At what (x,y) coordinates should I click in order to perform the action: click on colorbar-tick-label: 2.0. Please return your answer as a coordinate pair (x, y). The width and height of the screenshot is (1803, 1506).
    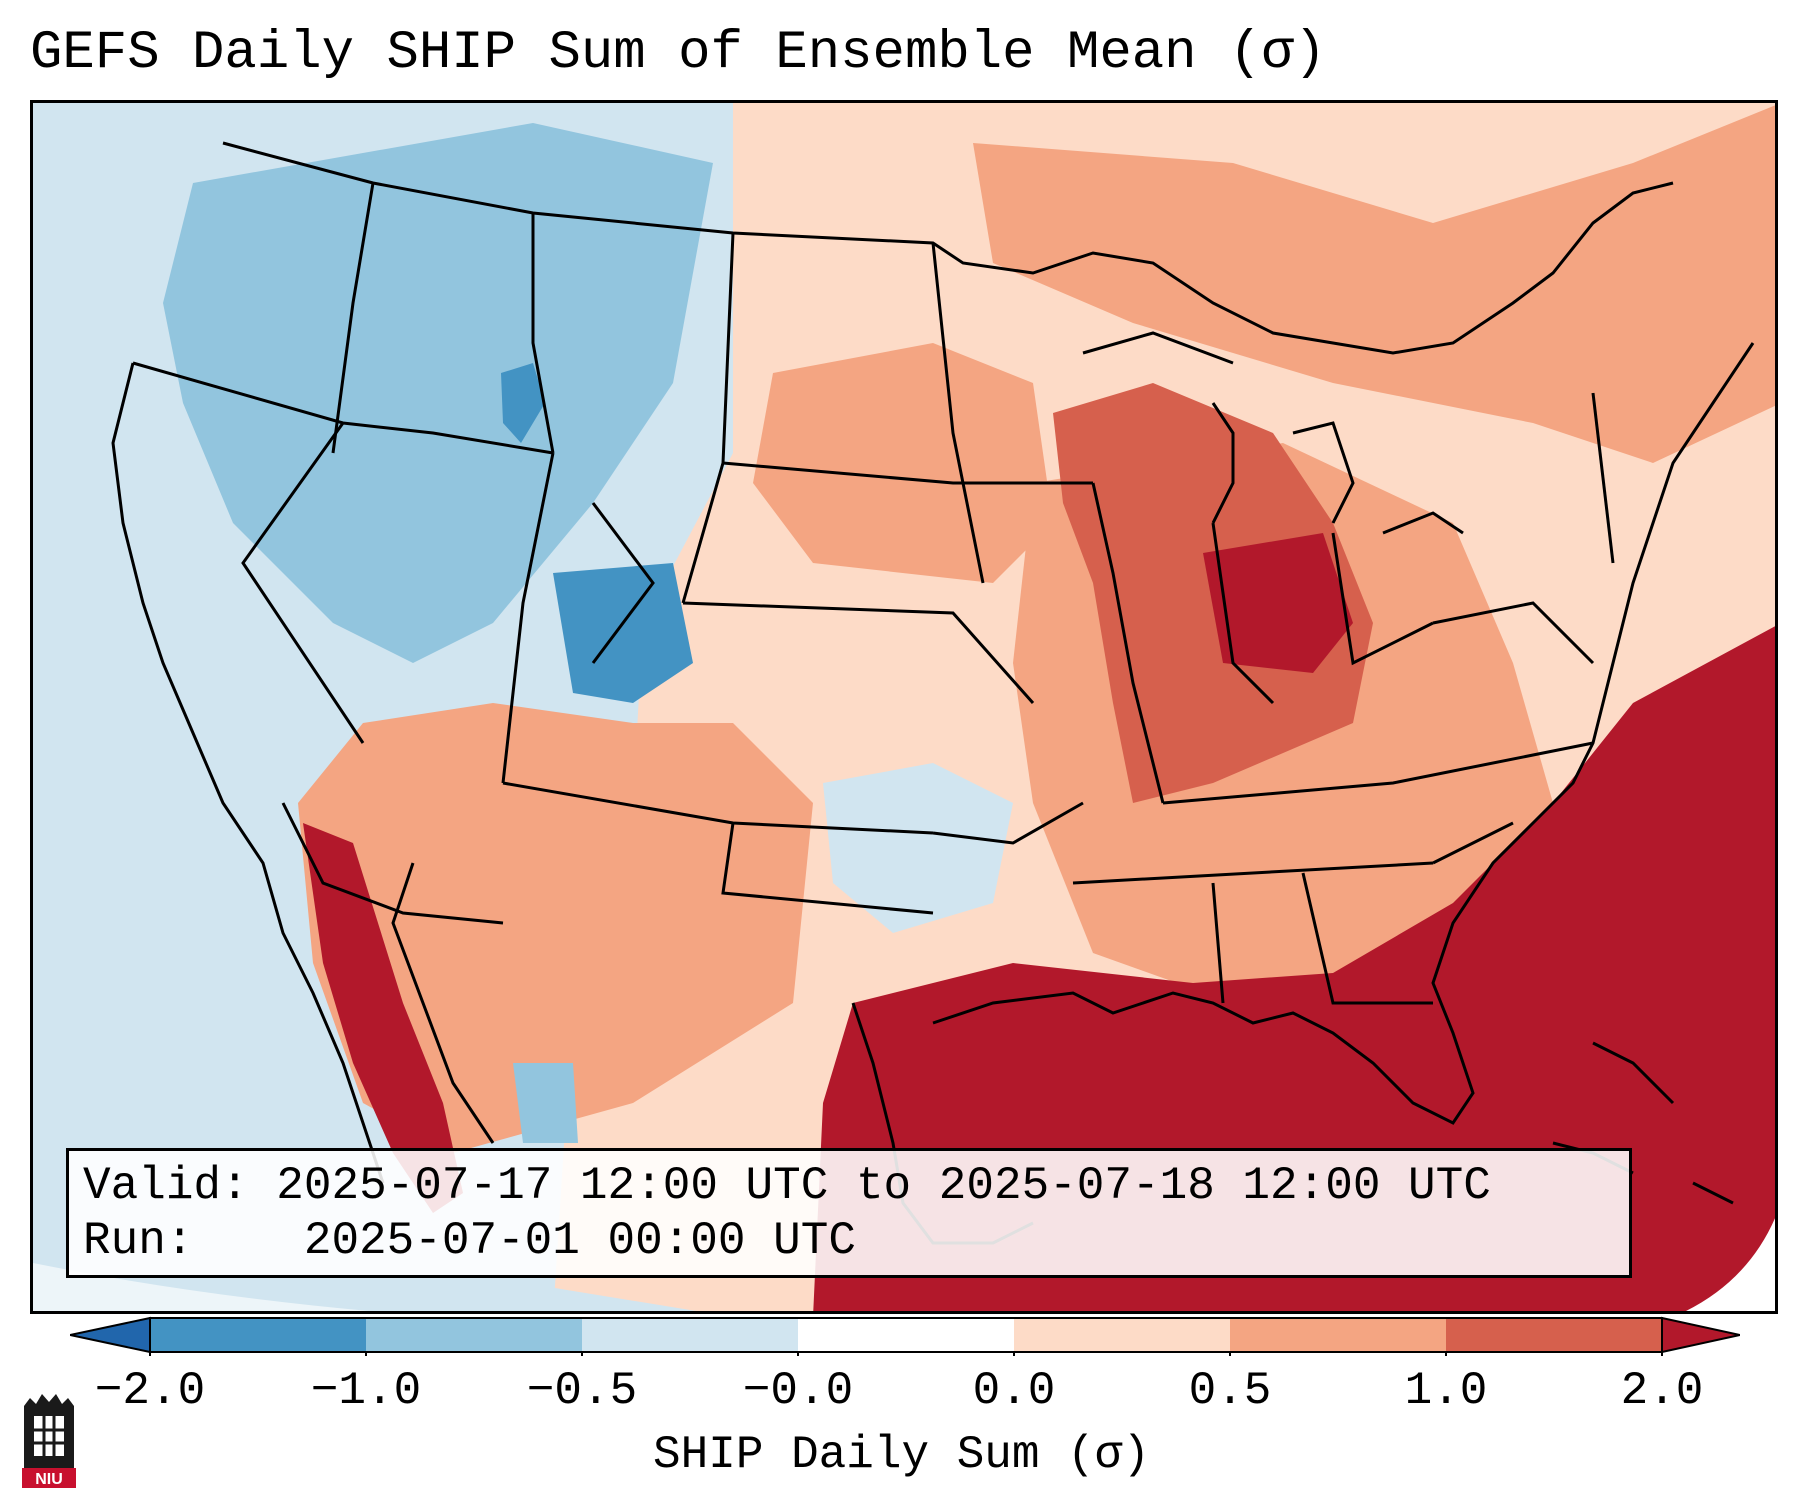
    Looking at the image, I should click on (1662, 1391).